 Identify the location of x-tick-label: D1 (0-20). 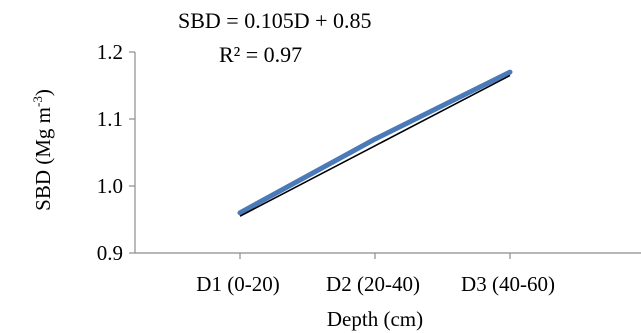
(237, 284).